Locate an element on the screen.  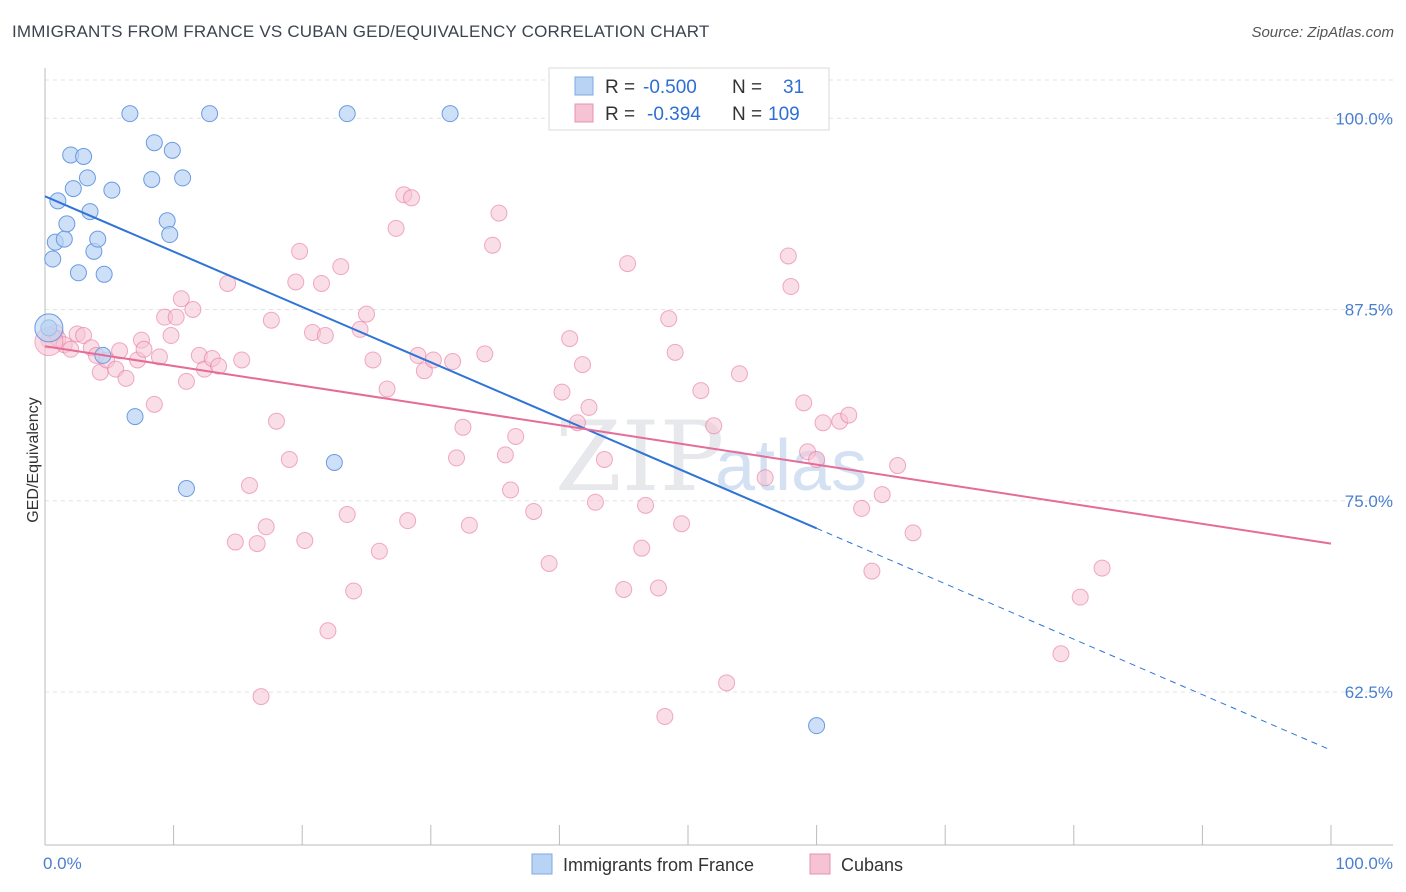
bottom-legend-cubans: Cubans is located at coordinates (872, 865).